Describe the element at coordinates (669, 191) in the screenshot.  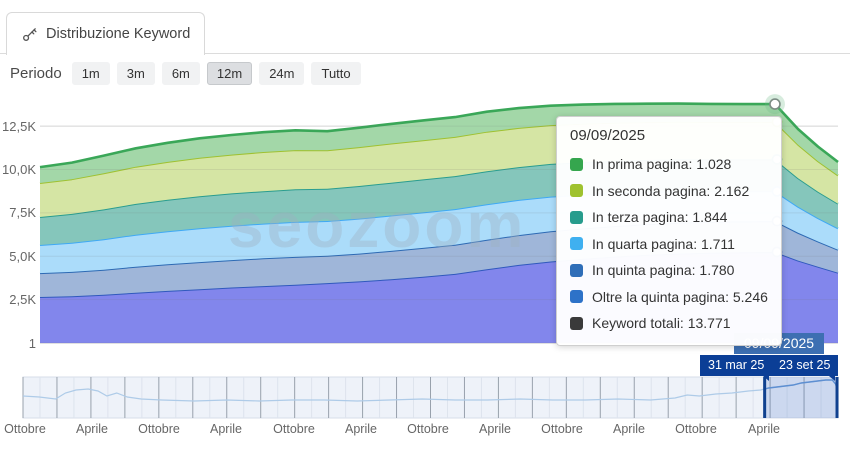
I see `tooltip-row: In seconda pagina: 2.162` at that location.